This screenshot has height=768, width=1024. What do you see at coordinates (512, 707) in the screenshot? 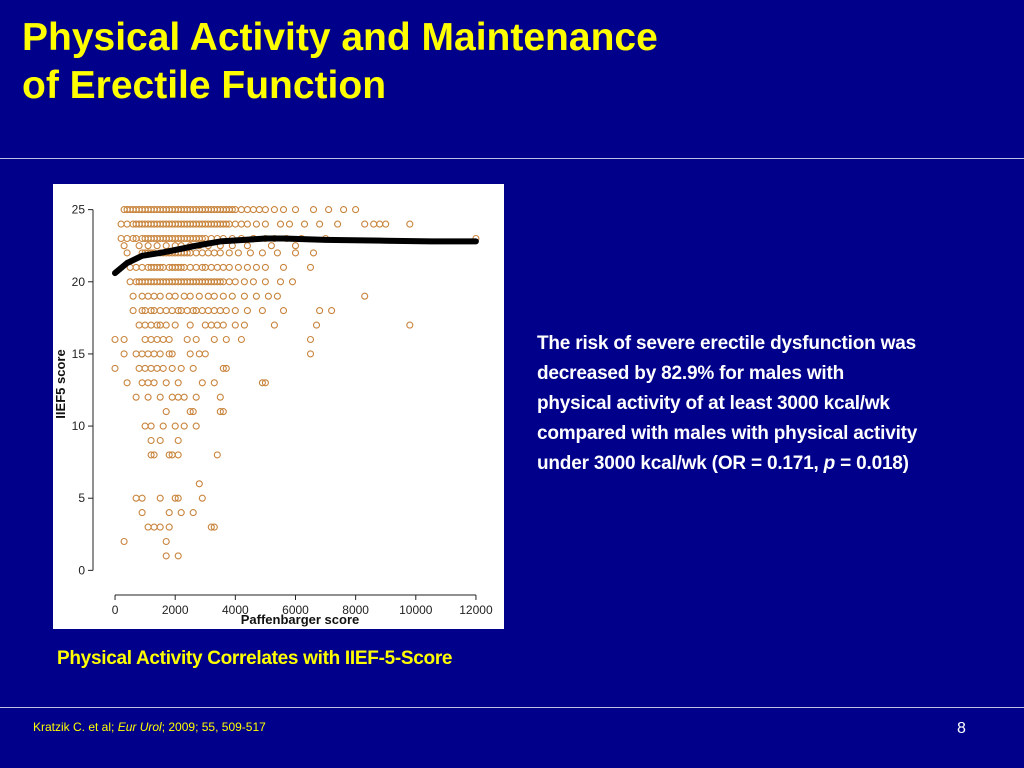
I see `footer-divider` at bounding box center [512, 707].